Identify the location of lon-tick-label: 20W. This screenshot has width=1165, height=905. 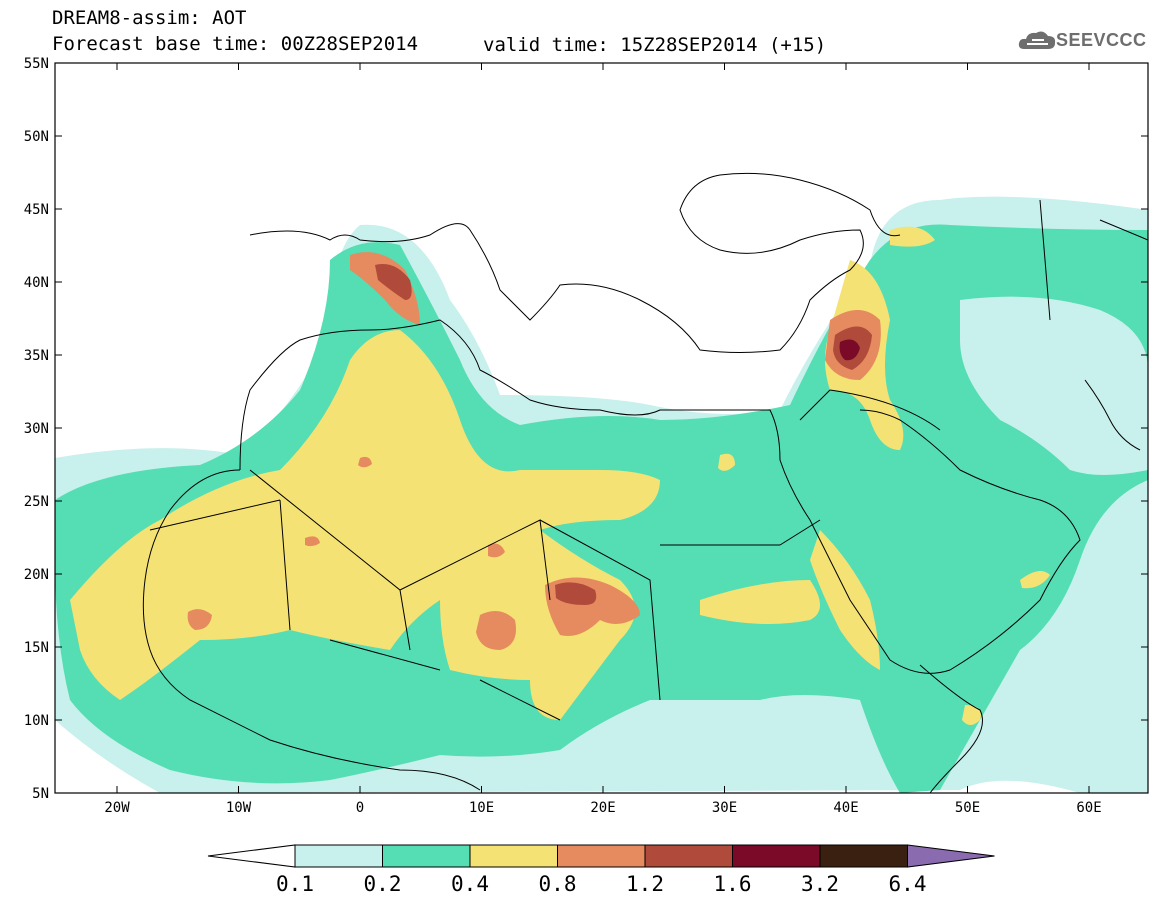
(117, 808).